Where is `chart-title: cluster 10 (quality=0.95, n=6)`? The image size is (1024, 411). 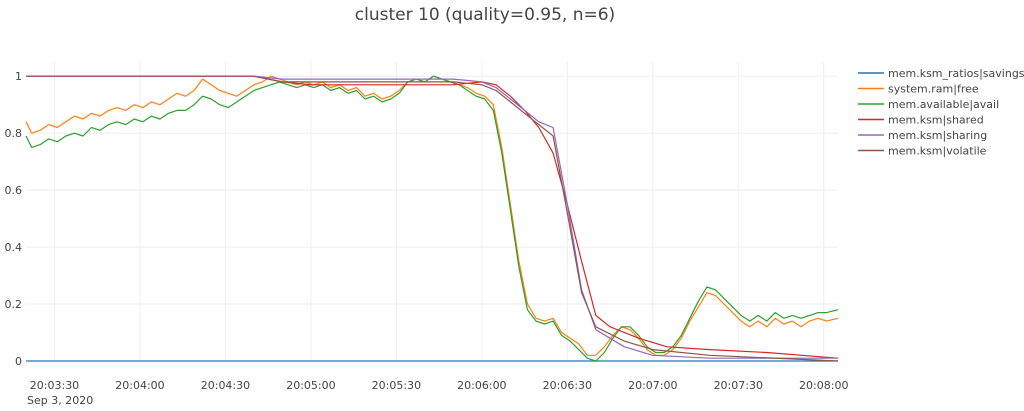 chart-title: cluster 10 (quality=0.95, n=6) is located at coordinates (485, 15).